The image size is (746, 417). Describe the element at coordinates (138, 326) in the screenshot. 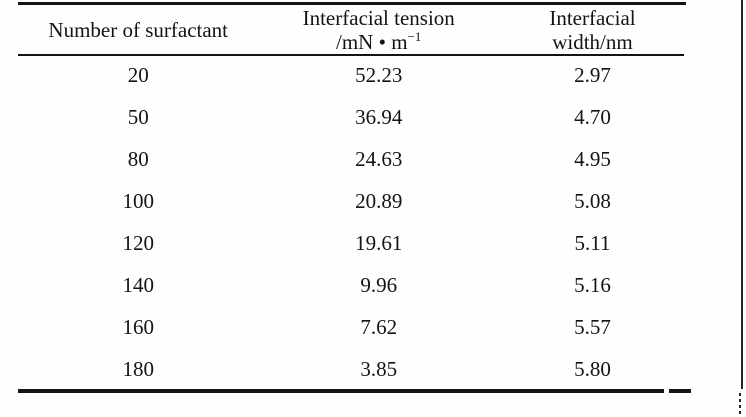

I see `cell-surfactant-count: 160` at that location.